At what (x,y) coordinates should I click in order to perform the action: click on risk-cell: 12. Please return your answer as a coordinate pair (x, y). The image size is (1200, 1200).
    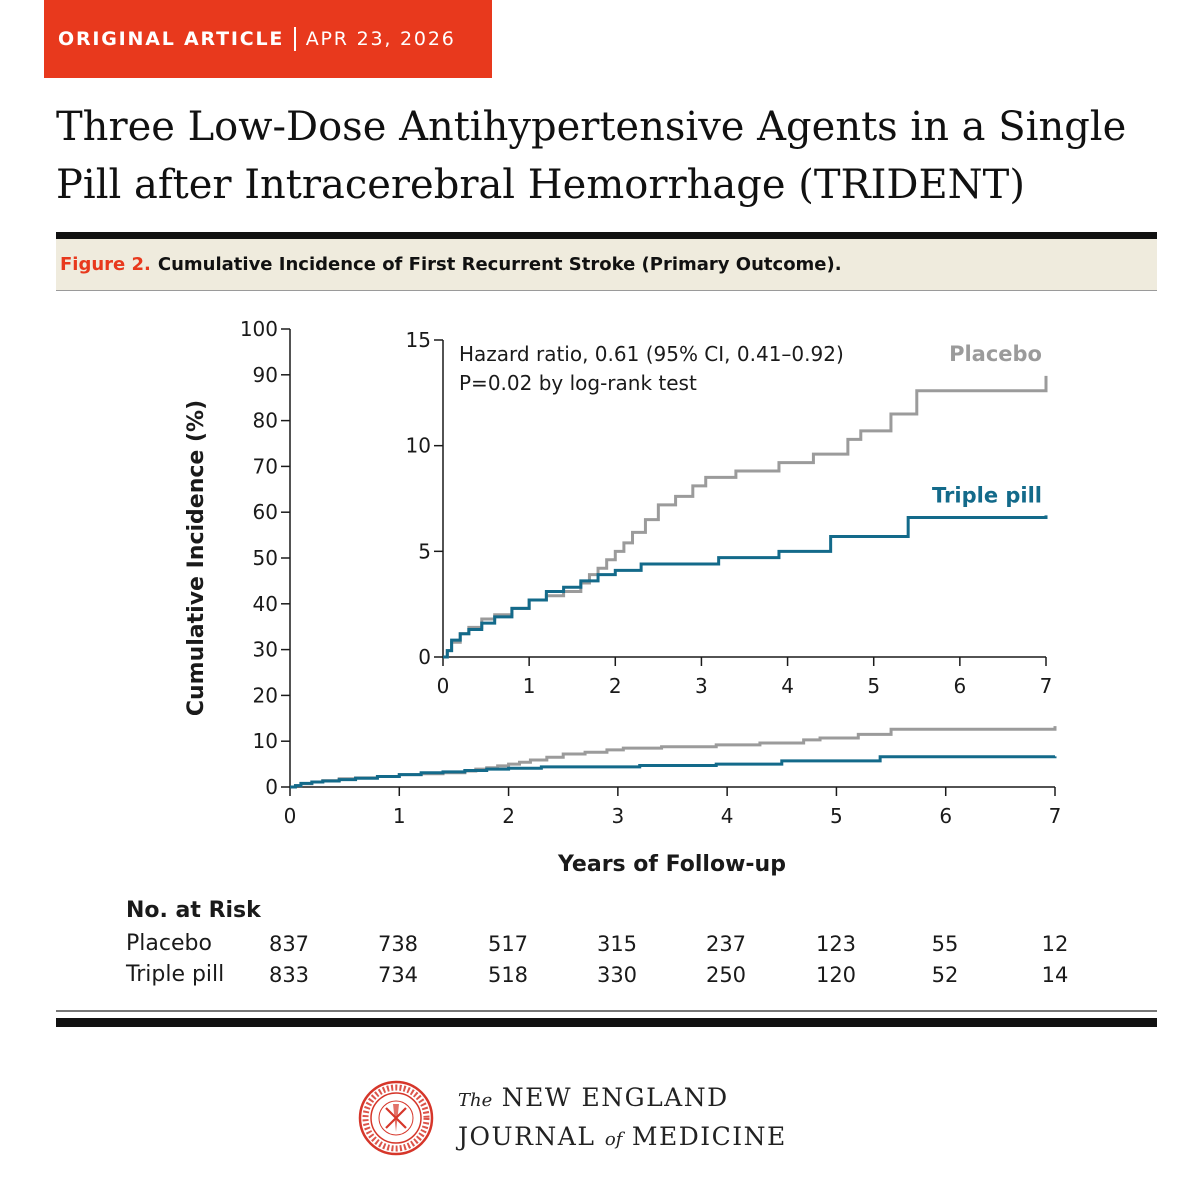
    Looking at the image, I should click on (1055, 944).